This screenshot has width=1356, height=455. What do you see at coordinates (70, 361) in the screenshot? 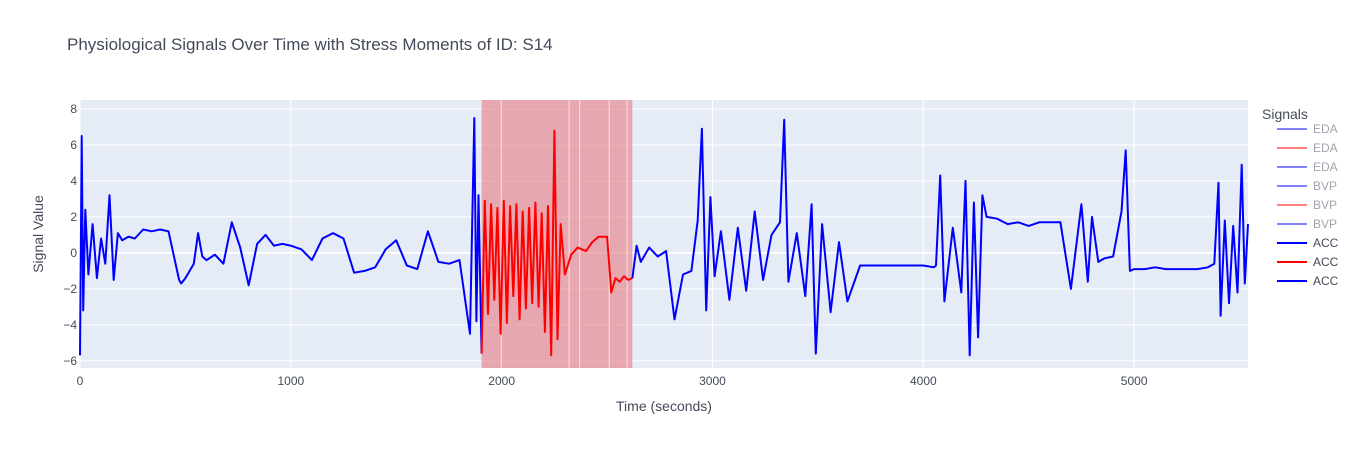
I see `y-tick-label: −6` at bounding box center [70, 361].